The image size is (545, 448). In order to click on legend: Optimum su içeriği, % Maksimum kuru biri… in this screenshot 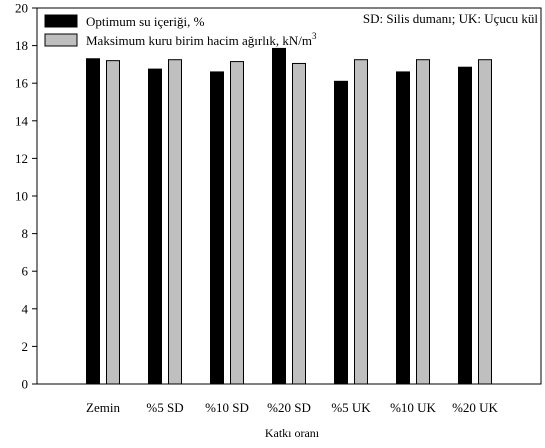, I will do `click(180, 31)`.